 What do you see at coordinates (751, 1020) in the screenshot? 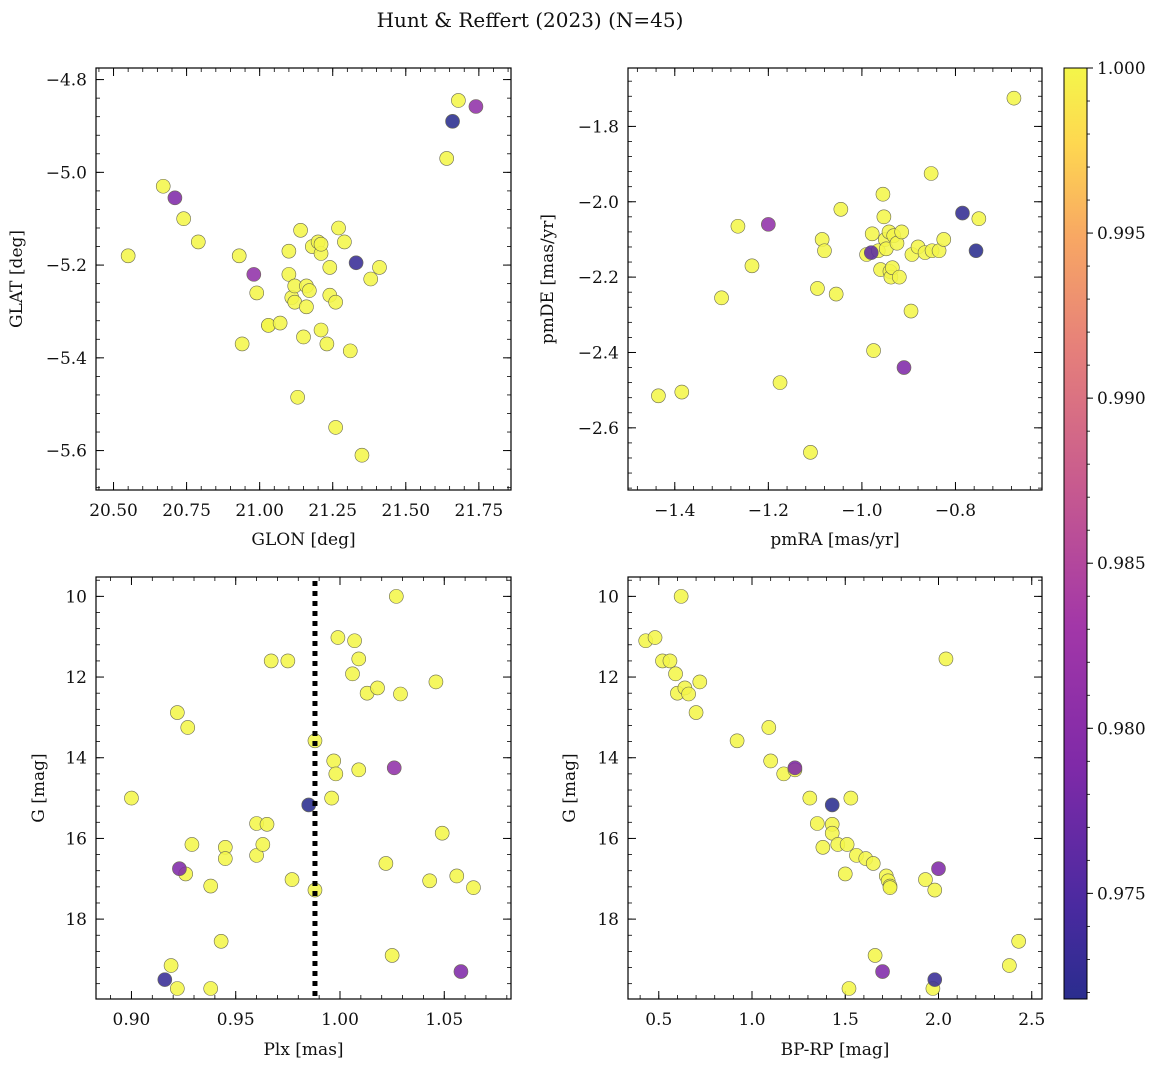
I see `x-tick-label: 1.0` at bounding box center [751, 1020].